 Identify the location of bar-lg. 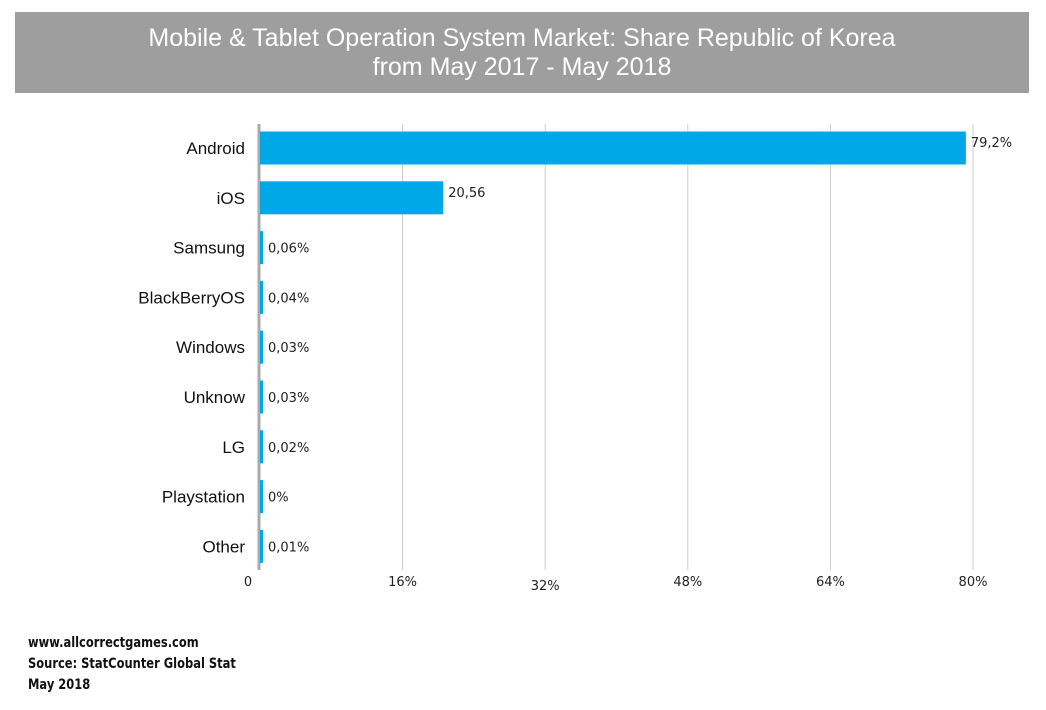
(261, 447).